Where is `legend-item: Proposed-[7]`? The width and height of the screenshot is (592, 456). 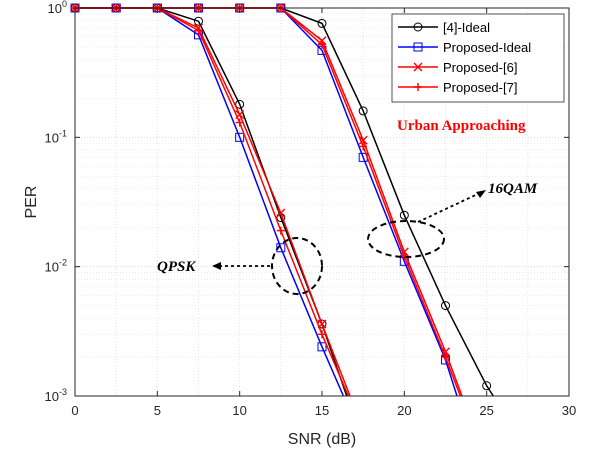 legend-item: Proposed-[7] is located at coordinates (457, 87).